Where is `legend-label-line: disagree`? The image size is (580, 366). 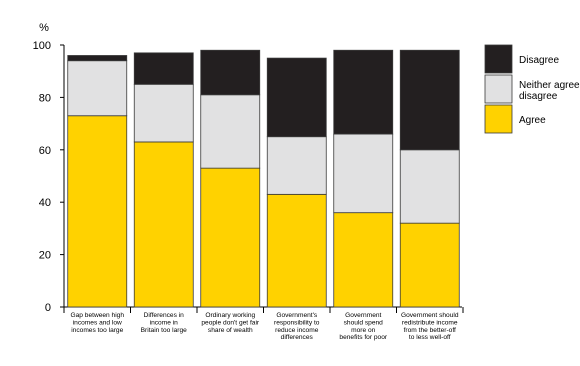
legend-label-line: disagree is located at coordinates (538, 96).